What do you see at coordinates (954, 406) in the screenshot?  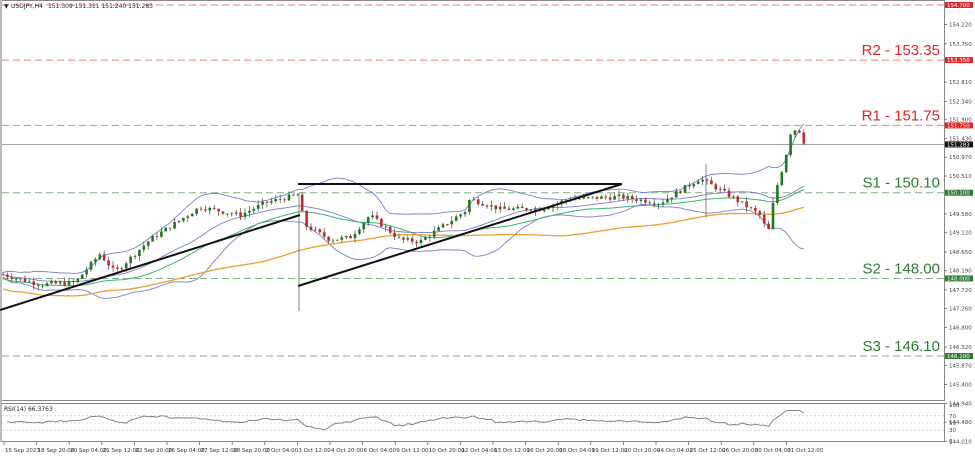 I see `rsi-tick: 100` at bounding box center [954, 406].